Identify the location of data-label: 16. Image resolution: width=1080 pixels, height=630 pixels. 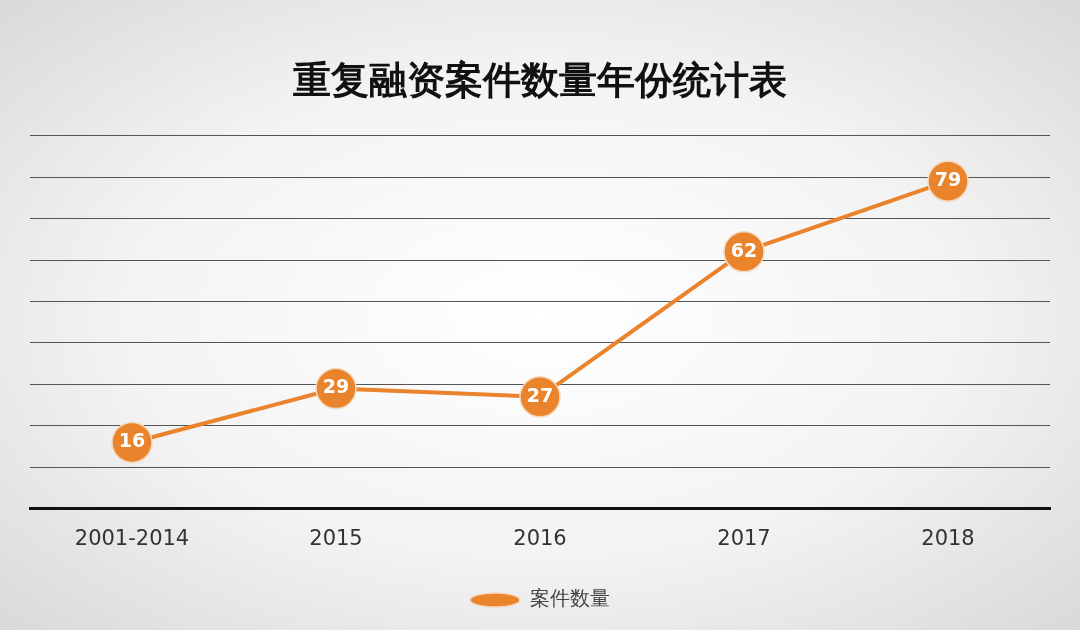
(132, 440).